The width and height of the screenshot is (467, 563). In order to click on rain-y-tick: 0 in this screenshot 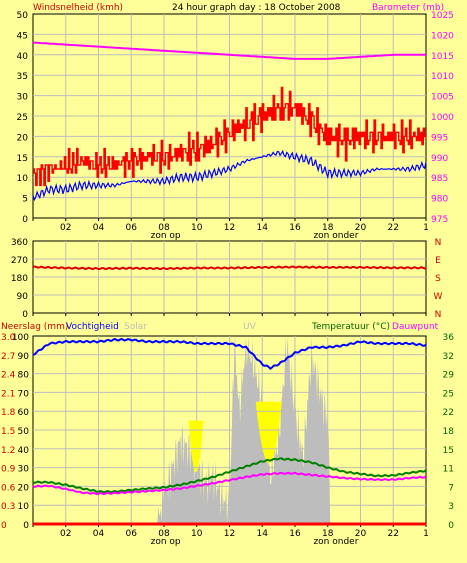, I will do `click(4, 526)`.